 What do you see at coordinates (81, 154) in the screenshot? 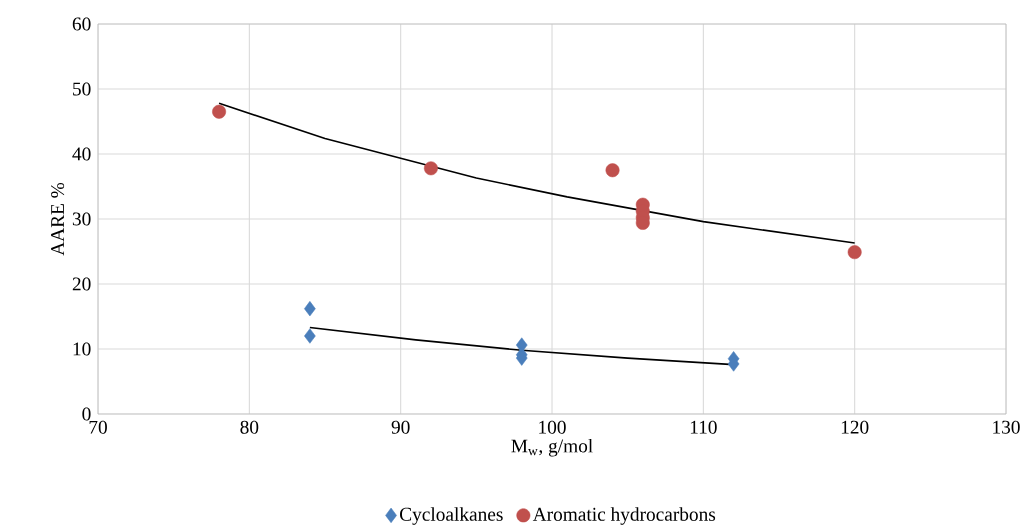
I see `y-tick-label: 40` at bounding box center [81, 154].